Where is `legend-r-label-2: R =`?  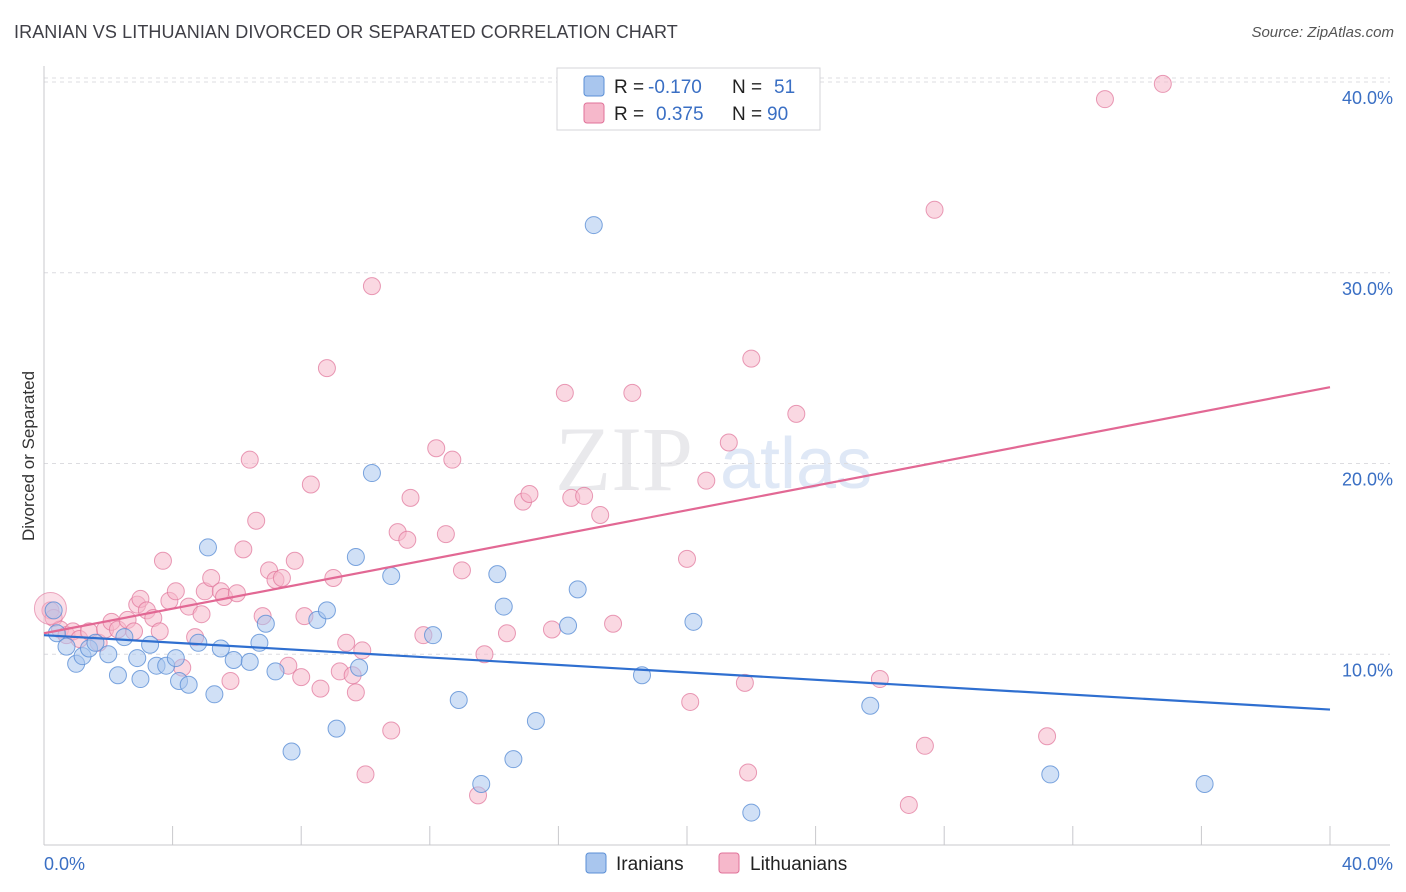
legend-r-label-2: R = is located at coordinates (629, 114).